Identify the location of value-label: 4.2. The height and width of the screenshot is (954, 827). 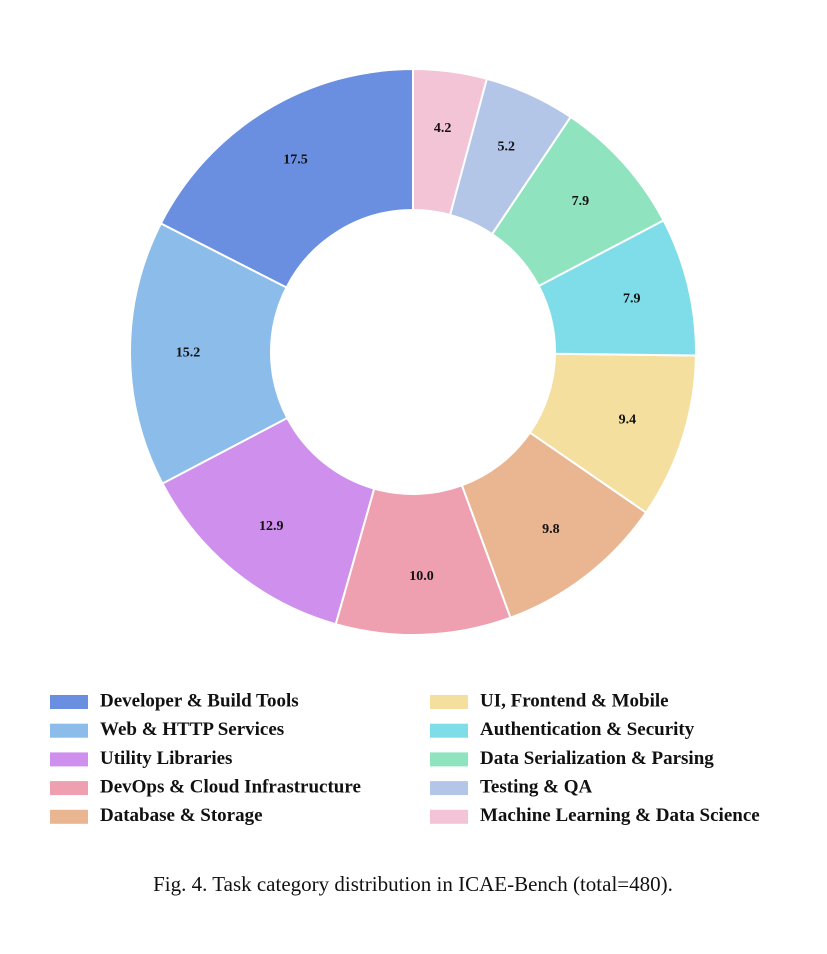
(443, 128).